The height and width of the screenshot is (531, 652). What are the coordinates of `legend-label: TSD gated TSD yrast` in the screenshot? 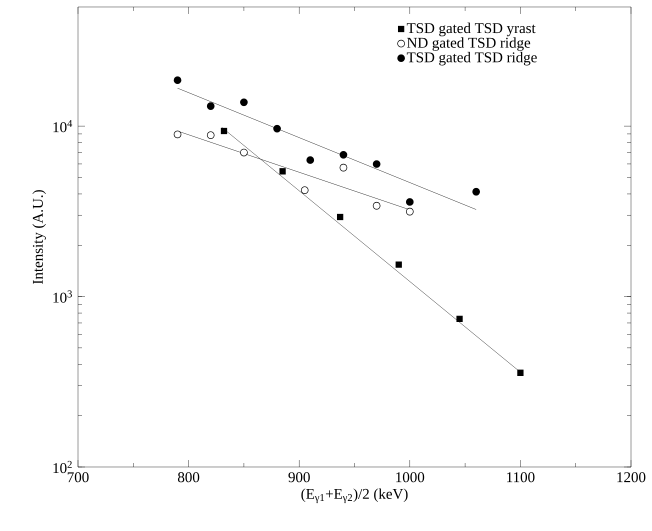 It's located at (471, 29).